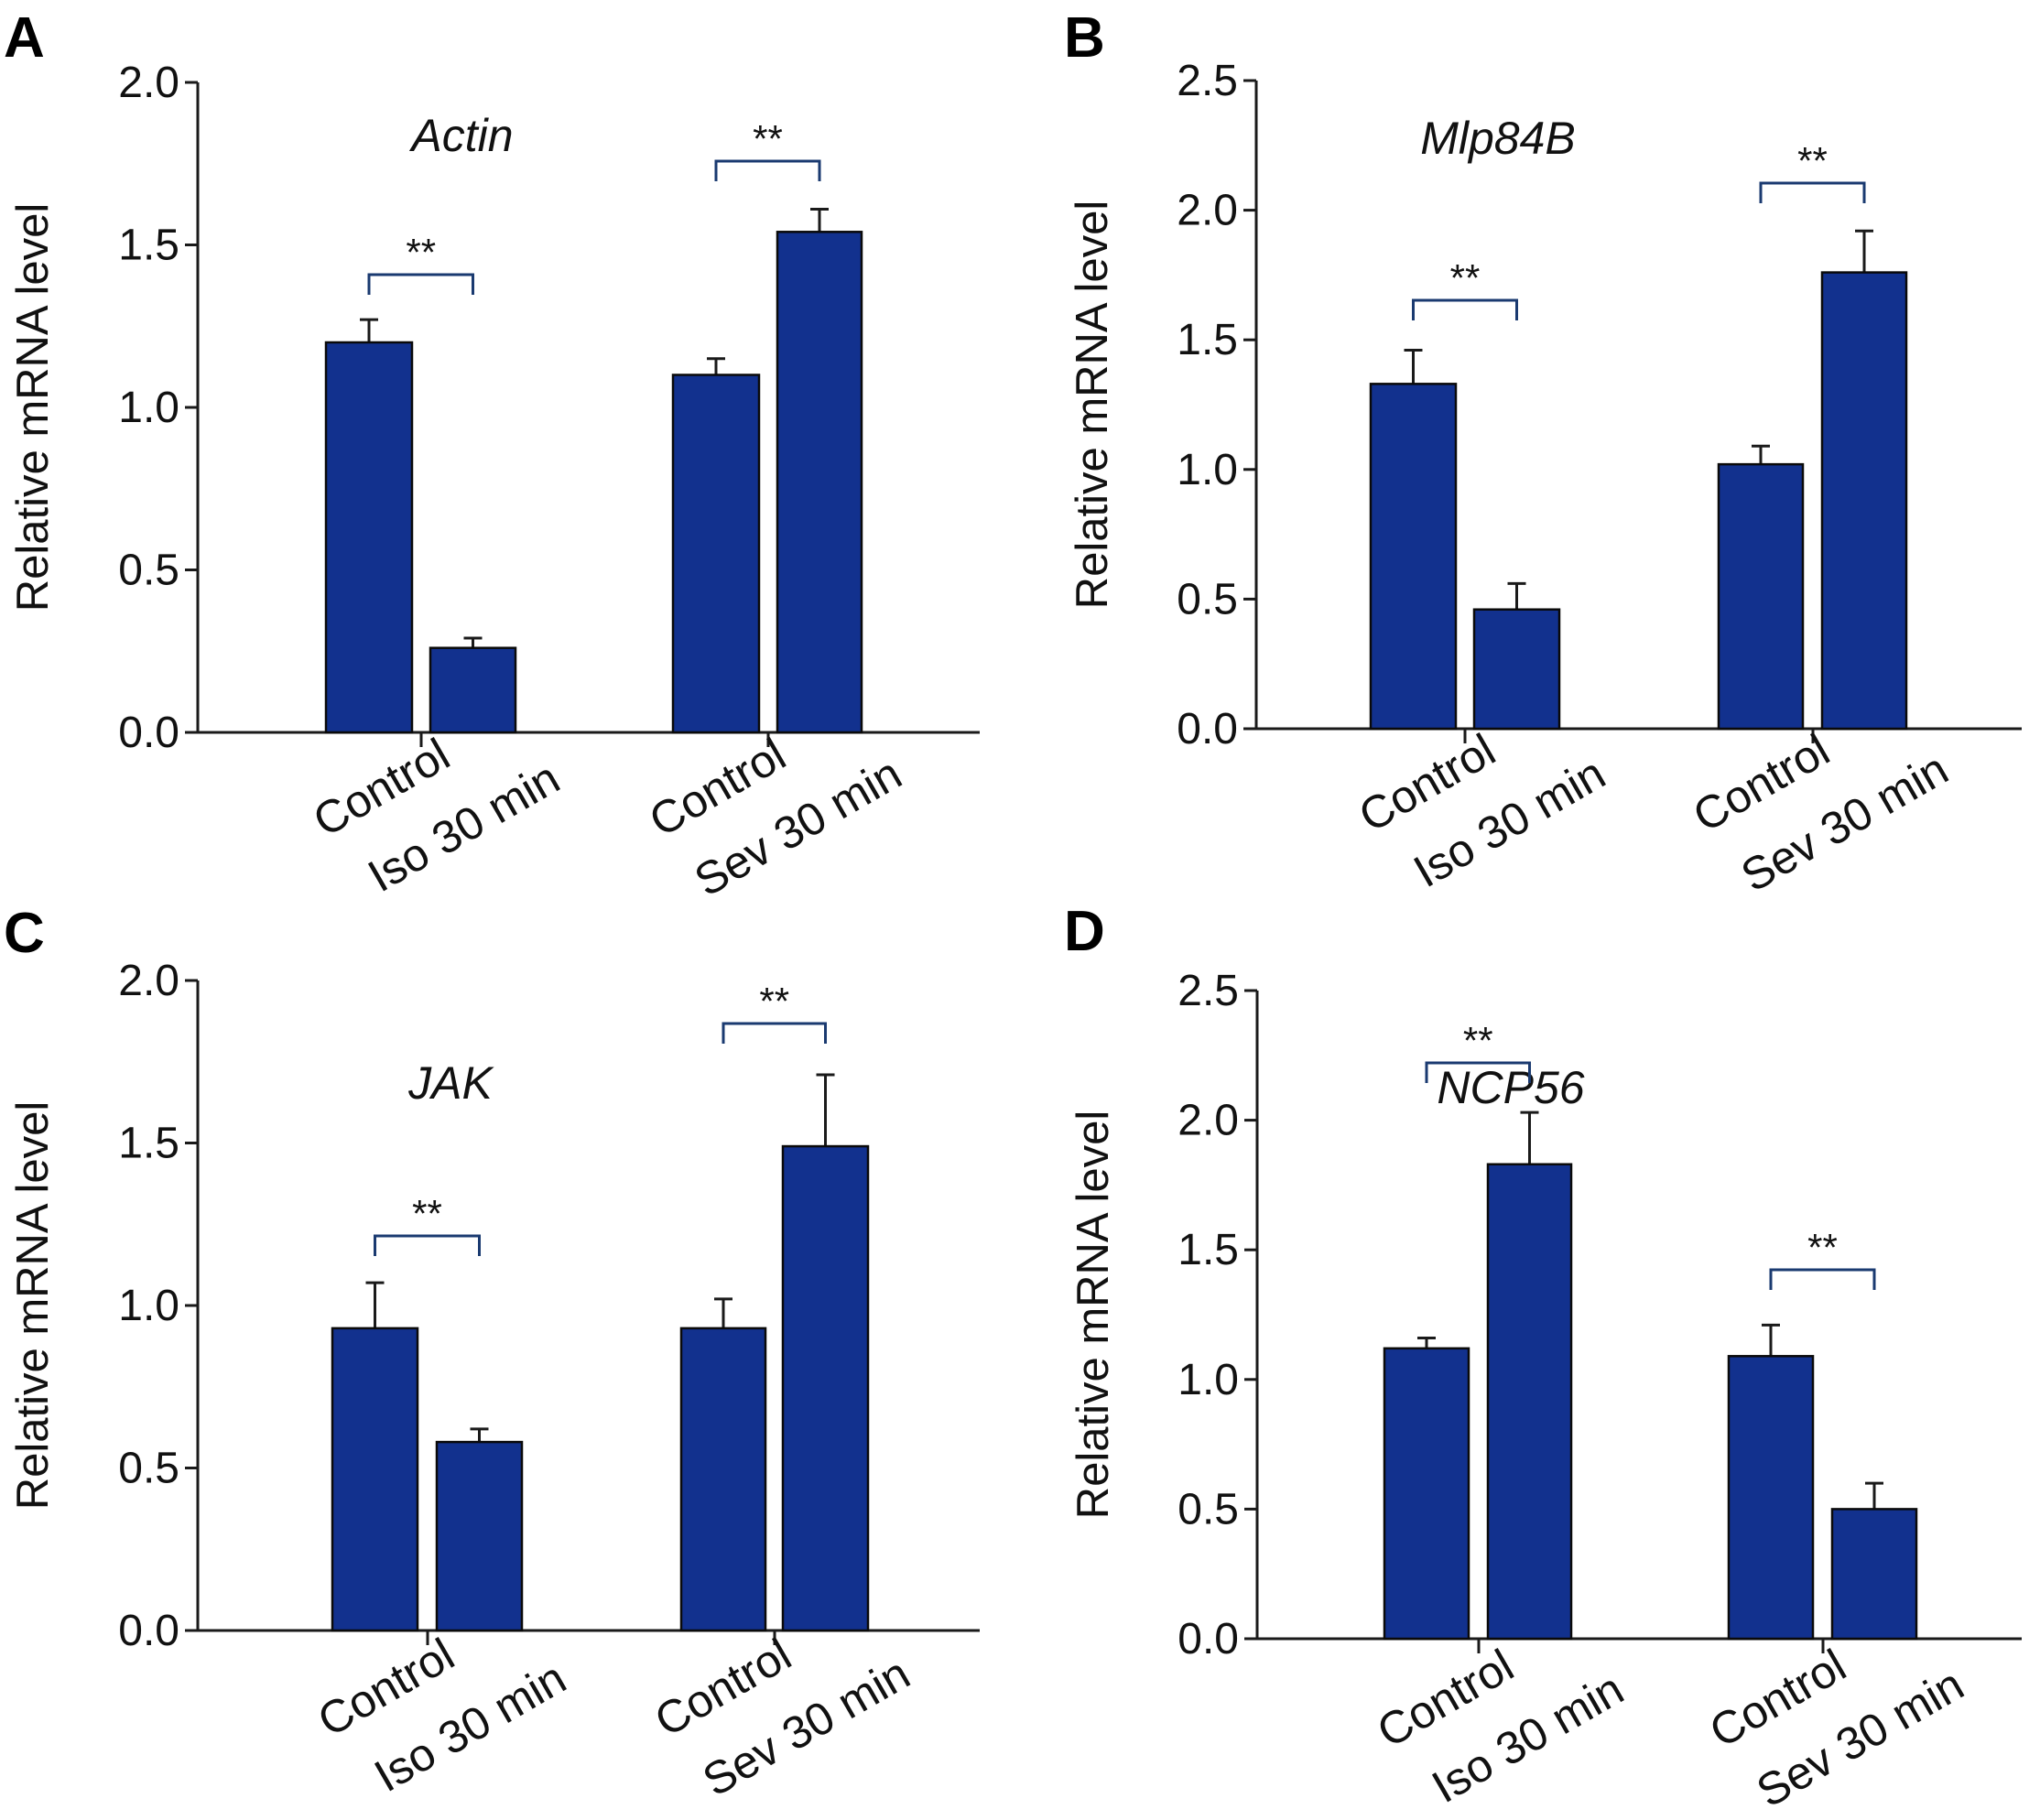 The image size is (2040, 1820). What do you see at coordinates (1084, 931) in the screenshot?
I see `panel-letter: D` at bounding box center [1084, 931].